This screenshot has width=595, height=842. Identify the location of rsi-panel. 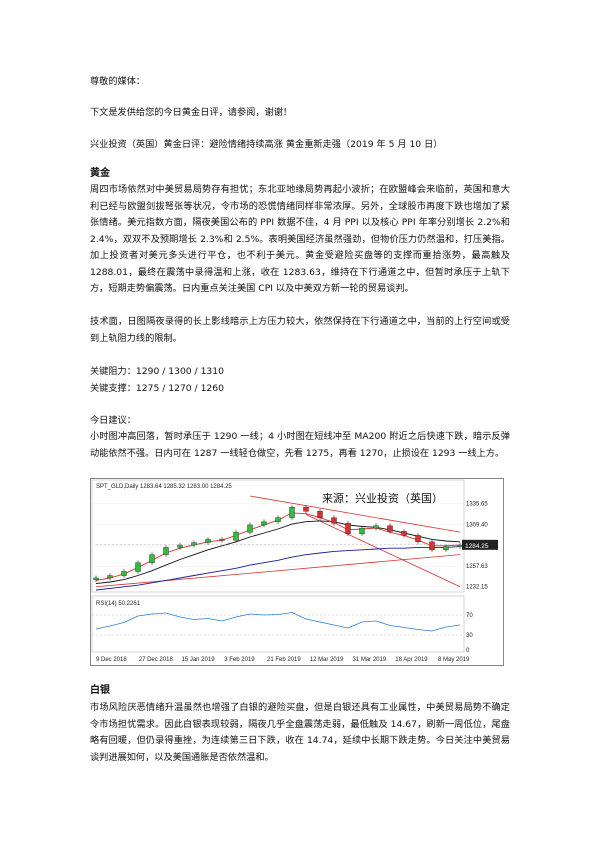
(278, 624).